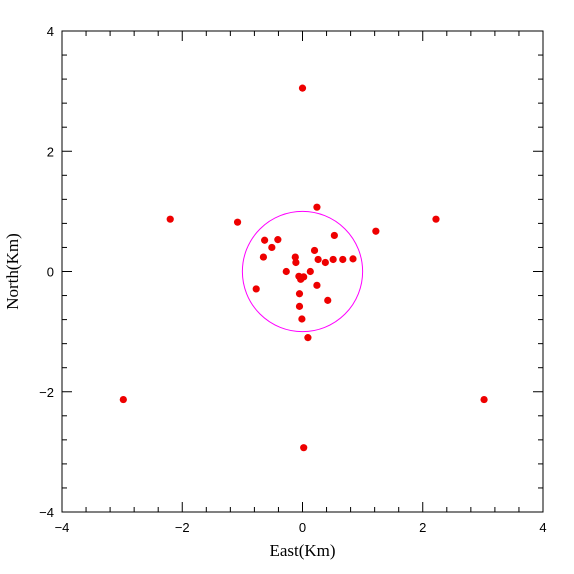 The image size is (574, 574). What do you see at coordinates (182, 527) in the screenshot?
I see `x-tick-label: −2` at bounding box center [182, 527].